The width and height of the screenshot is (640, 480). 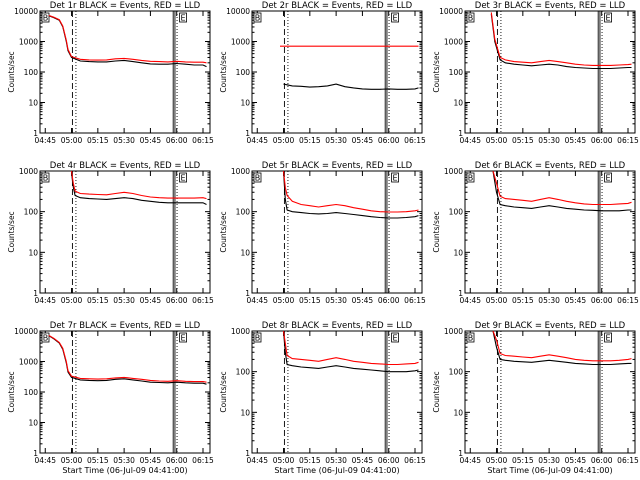 I want to click on panel-title: Det 5r BLACK = Events, RED = LLD, so click(x=337, y=166).